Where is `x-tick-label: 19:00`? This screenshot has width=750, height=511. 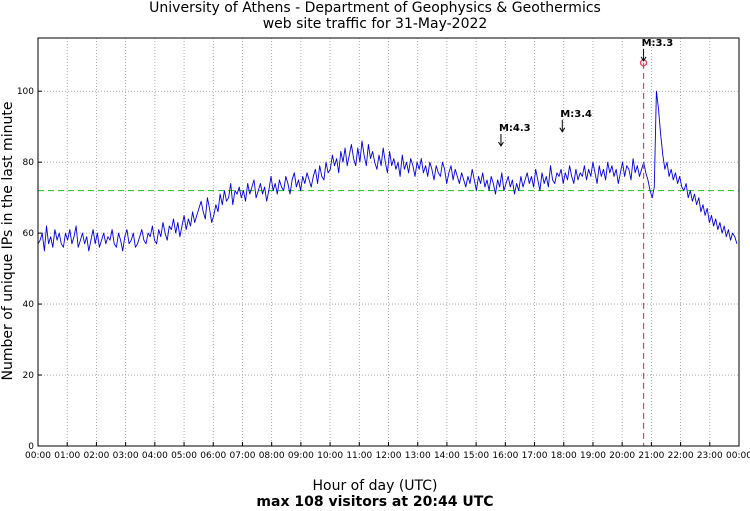
x-tick-label: 19:00 is located at coordinates (593, 456).